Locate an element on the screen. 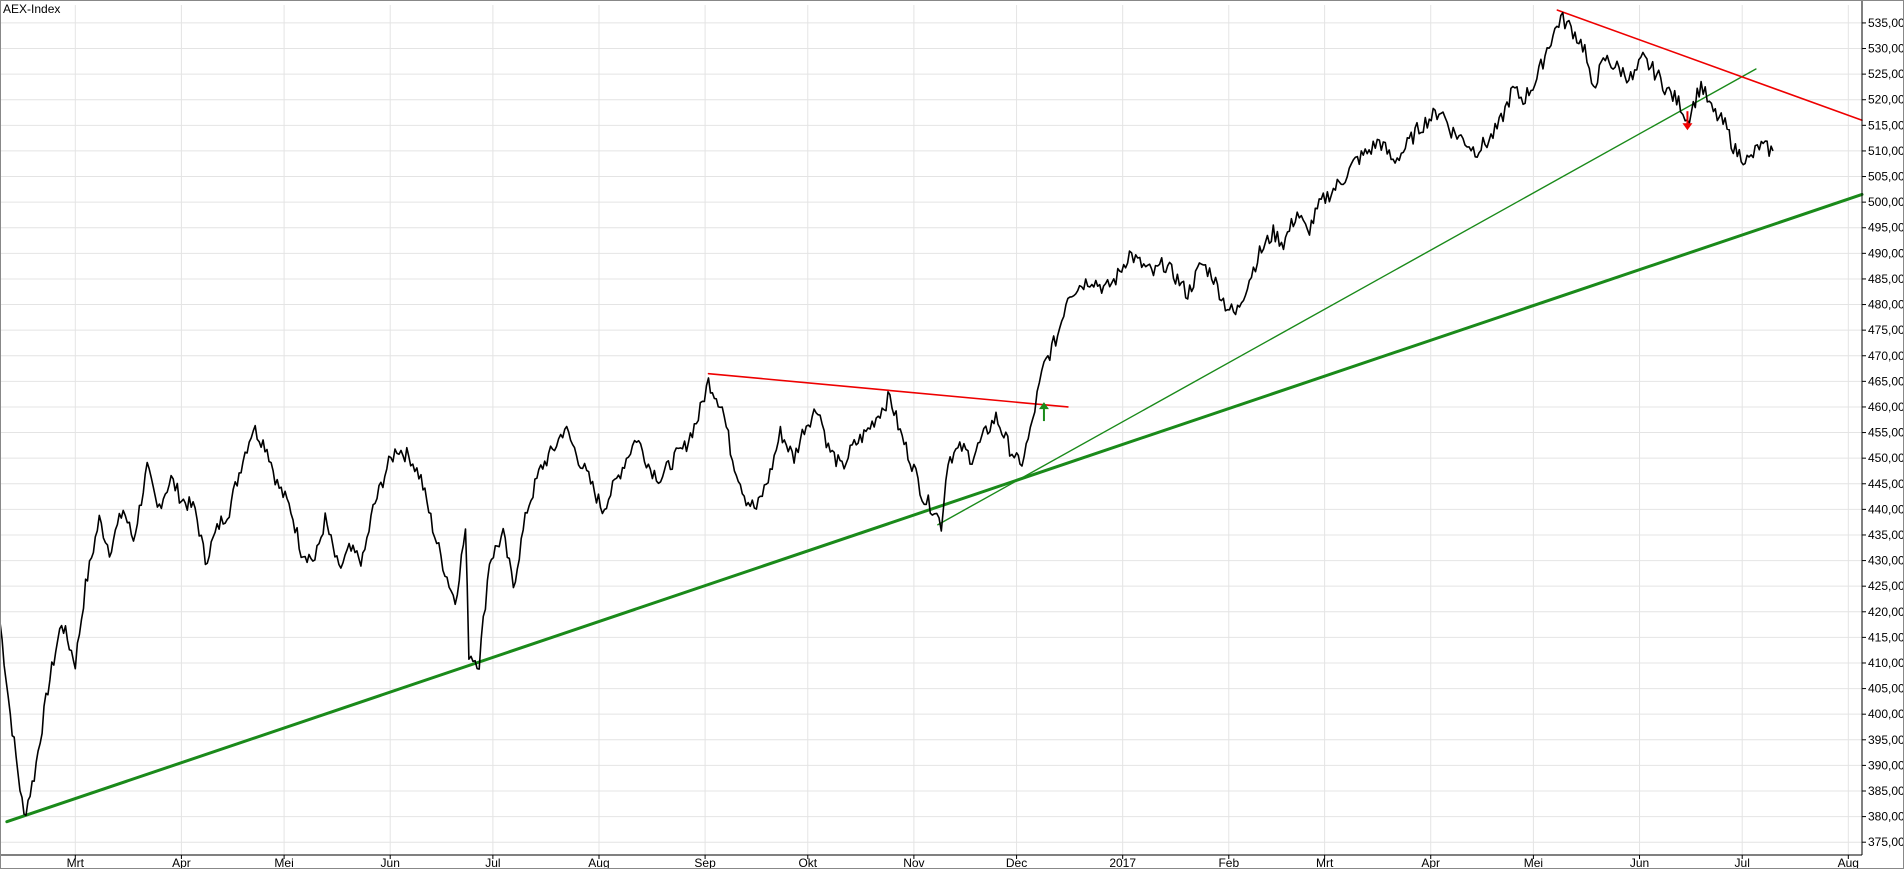 This screenshot has height=874, width=1904. x-tick-label: Sep is located at coordinates (705, 862).